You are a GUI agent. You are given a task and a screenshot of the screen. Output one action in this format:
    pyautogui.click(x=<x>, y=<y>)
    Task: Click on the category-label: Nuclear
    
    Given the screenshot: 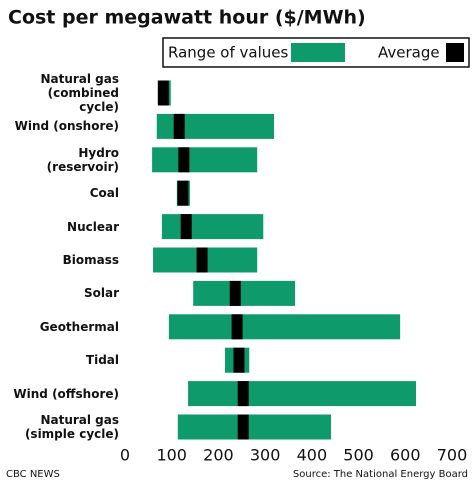 What is the action you would take?
    pyautogui.click(x=93, y=226)
    